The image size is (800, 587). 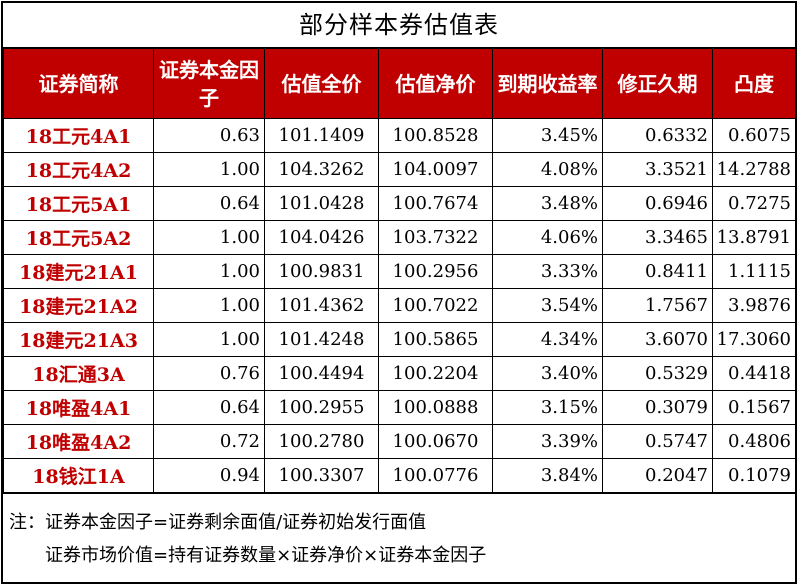 What do you see at coordinates (321, 475) in the screenshot?
I see `value-cell: 100.3307` at bounding box center [321, 475].